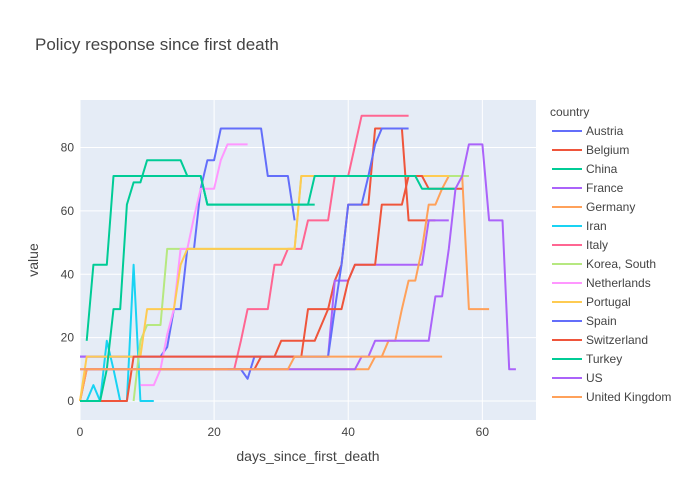 The width and height of the screenshot is (700, 500). What do you see at coordinates (569, 112) in the screenshot?
I see `legend-title: country` at bounding box center [569, 112].